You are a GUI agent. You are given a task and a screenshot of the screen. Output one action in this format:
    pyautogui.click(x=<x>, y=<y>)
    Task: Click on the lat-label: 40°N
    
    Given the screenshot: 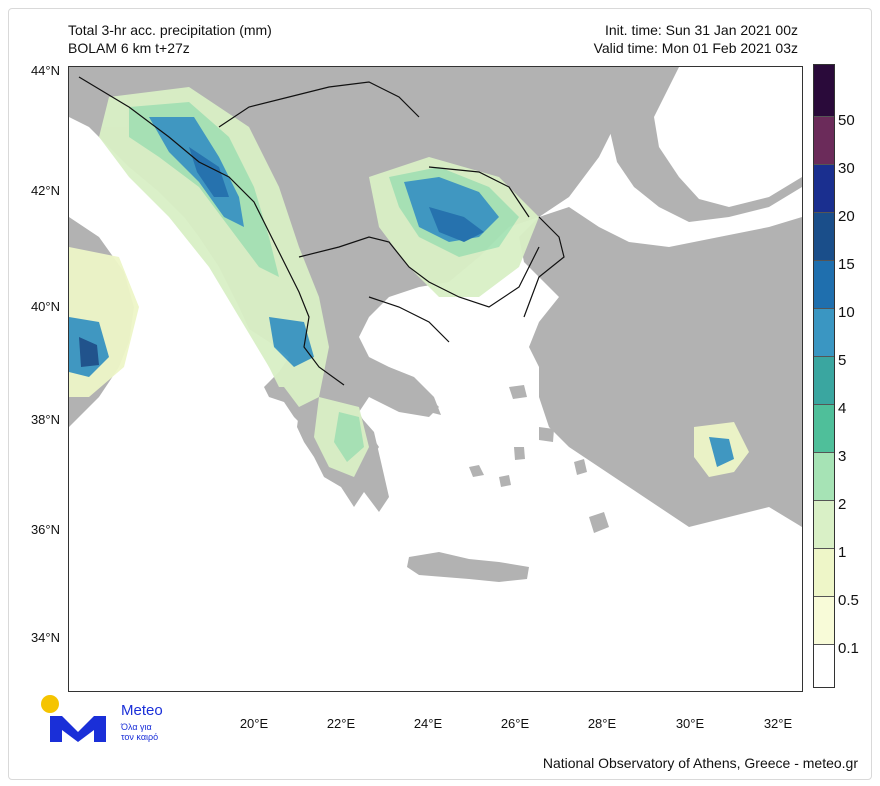 What is the action you would take?
    pyautogui.click(x=45, y=306)
    